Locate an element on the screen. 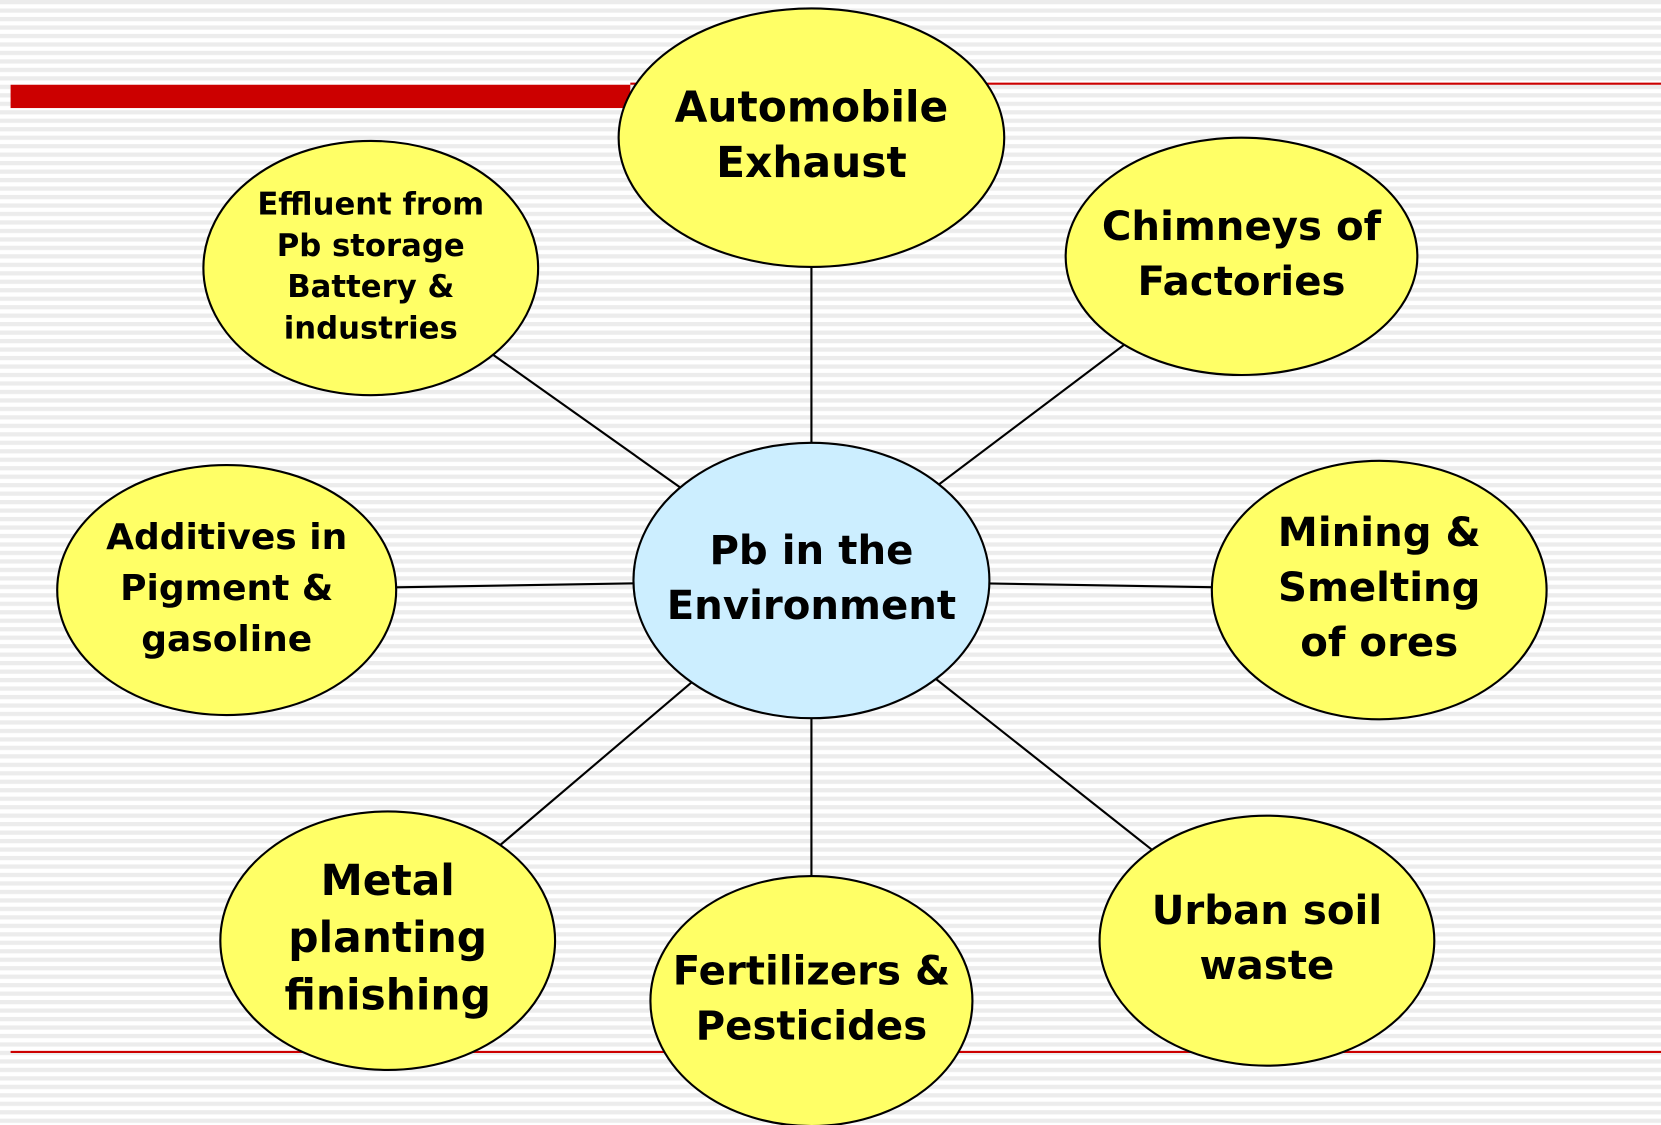 The height and width of the screenshot is (1125, 1661). node-label: gasoline is located at coordinates (226, 639).